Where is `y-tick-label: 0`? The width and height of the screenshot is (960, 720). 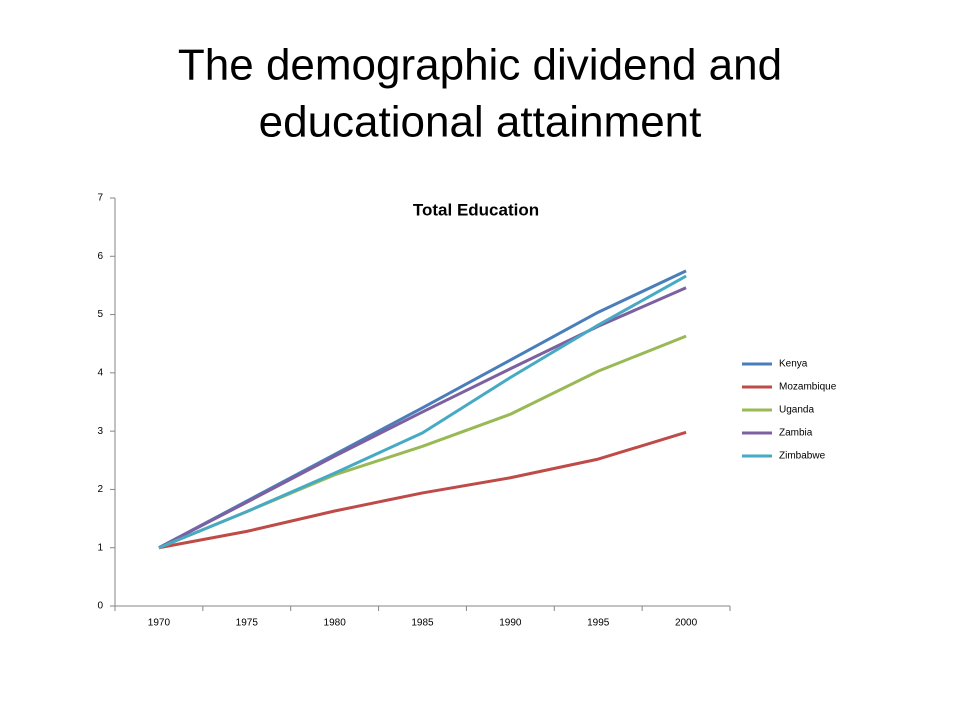 y-tick-label: 0 is located at coordinates (100, 606).